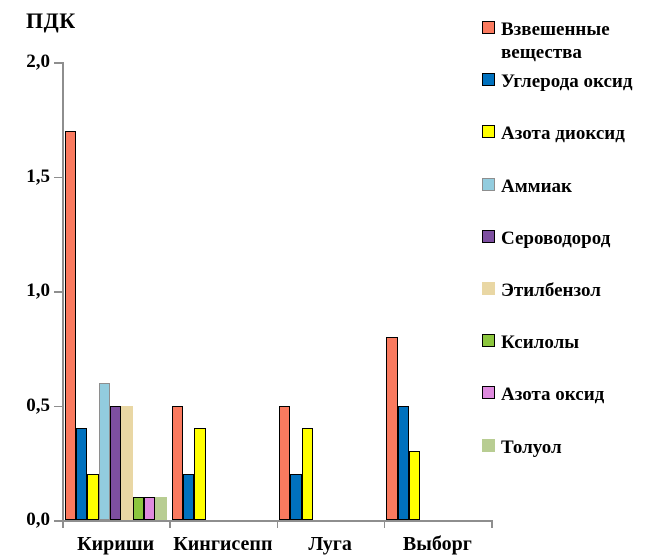 The image size is (669, 559). I want to click on legend-item: Сероводород, so click(571, 238).